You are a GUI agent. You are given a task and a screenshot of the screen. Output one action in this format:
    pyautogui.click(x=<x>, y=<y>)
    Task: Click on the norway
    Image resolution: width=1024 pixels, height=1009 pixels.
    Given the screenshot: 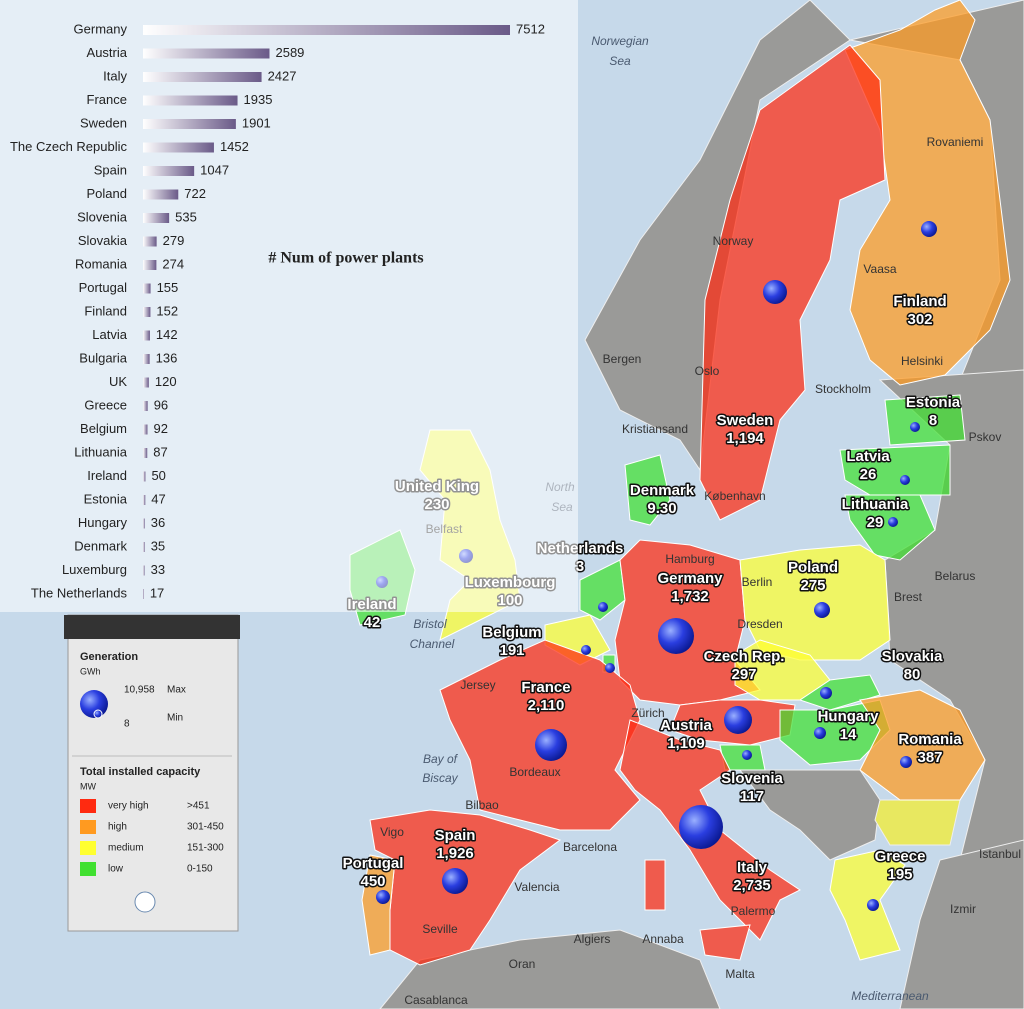 What is the action you would take?
    pyautogui.click(x=717, y=236)
    